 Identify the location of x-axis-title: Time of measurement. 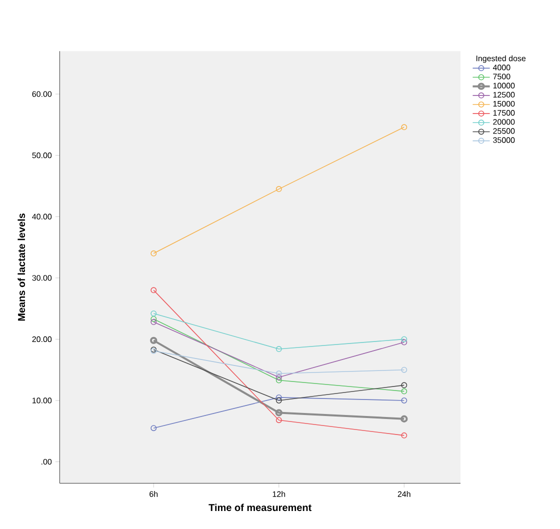
(260, 508).